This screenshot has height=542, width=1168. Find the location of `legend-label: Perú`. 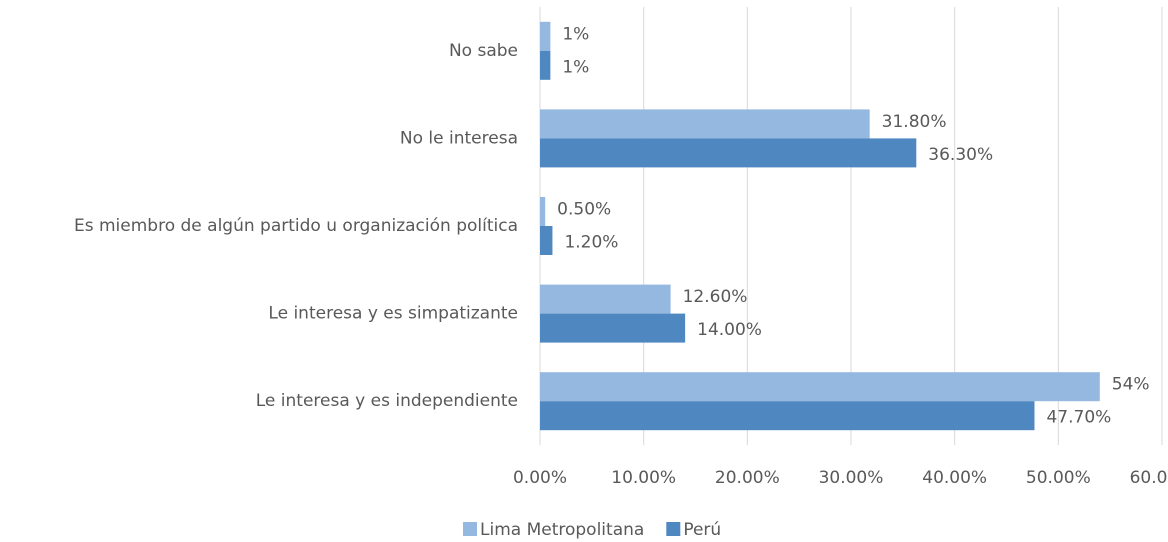

legend-label: Perú is located at coordinates (702, 530).